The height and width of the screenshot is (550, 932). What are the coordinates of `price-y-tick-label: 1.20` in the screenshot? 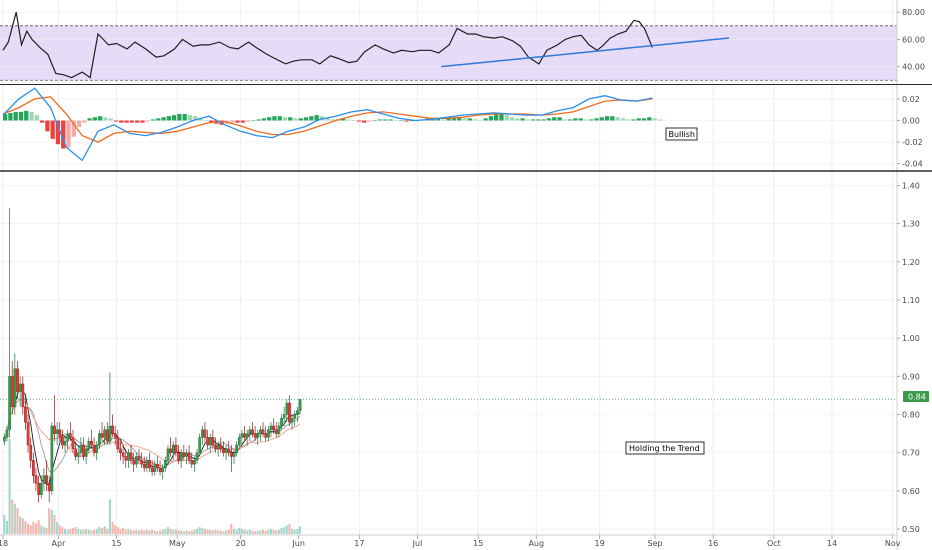 It's located at (911, 262).